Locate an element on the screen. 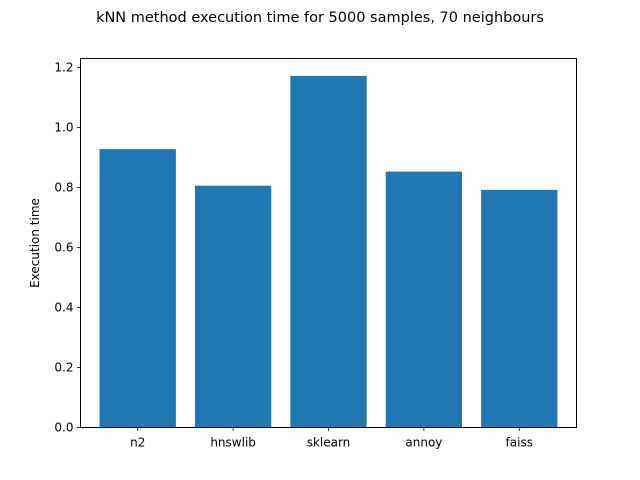  y-tick-label: 0.2 is located at coordinates (63, 368).